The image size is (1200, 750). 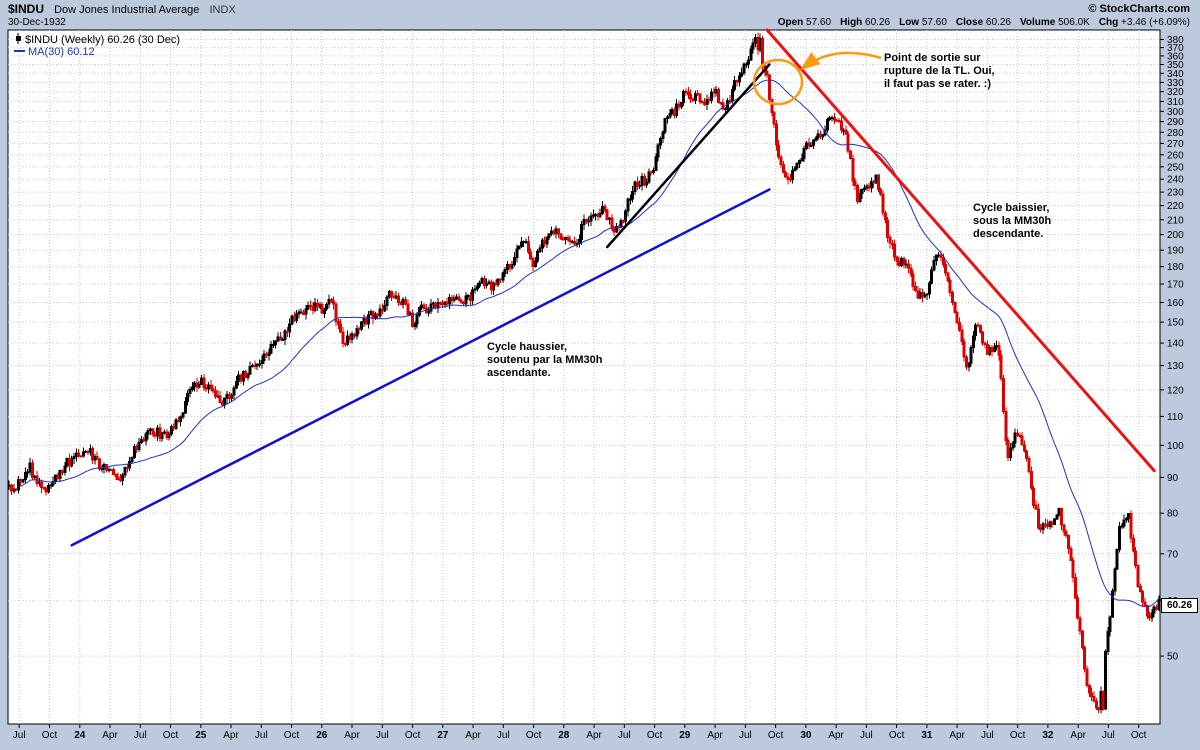 I want to click on chart-header: $INDU Dow Jones Industrial Average INDX, so click(x=122, y=9).